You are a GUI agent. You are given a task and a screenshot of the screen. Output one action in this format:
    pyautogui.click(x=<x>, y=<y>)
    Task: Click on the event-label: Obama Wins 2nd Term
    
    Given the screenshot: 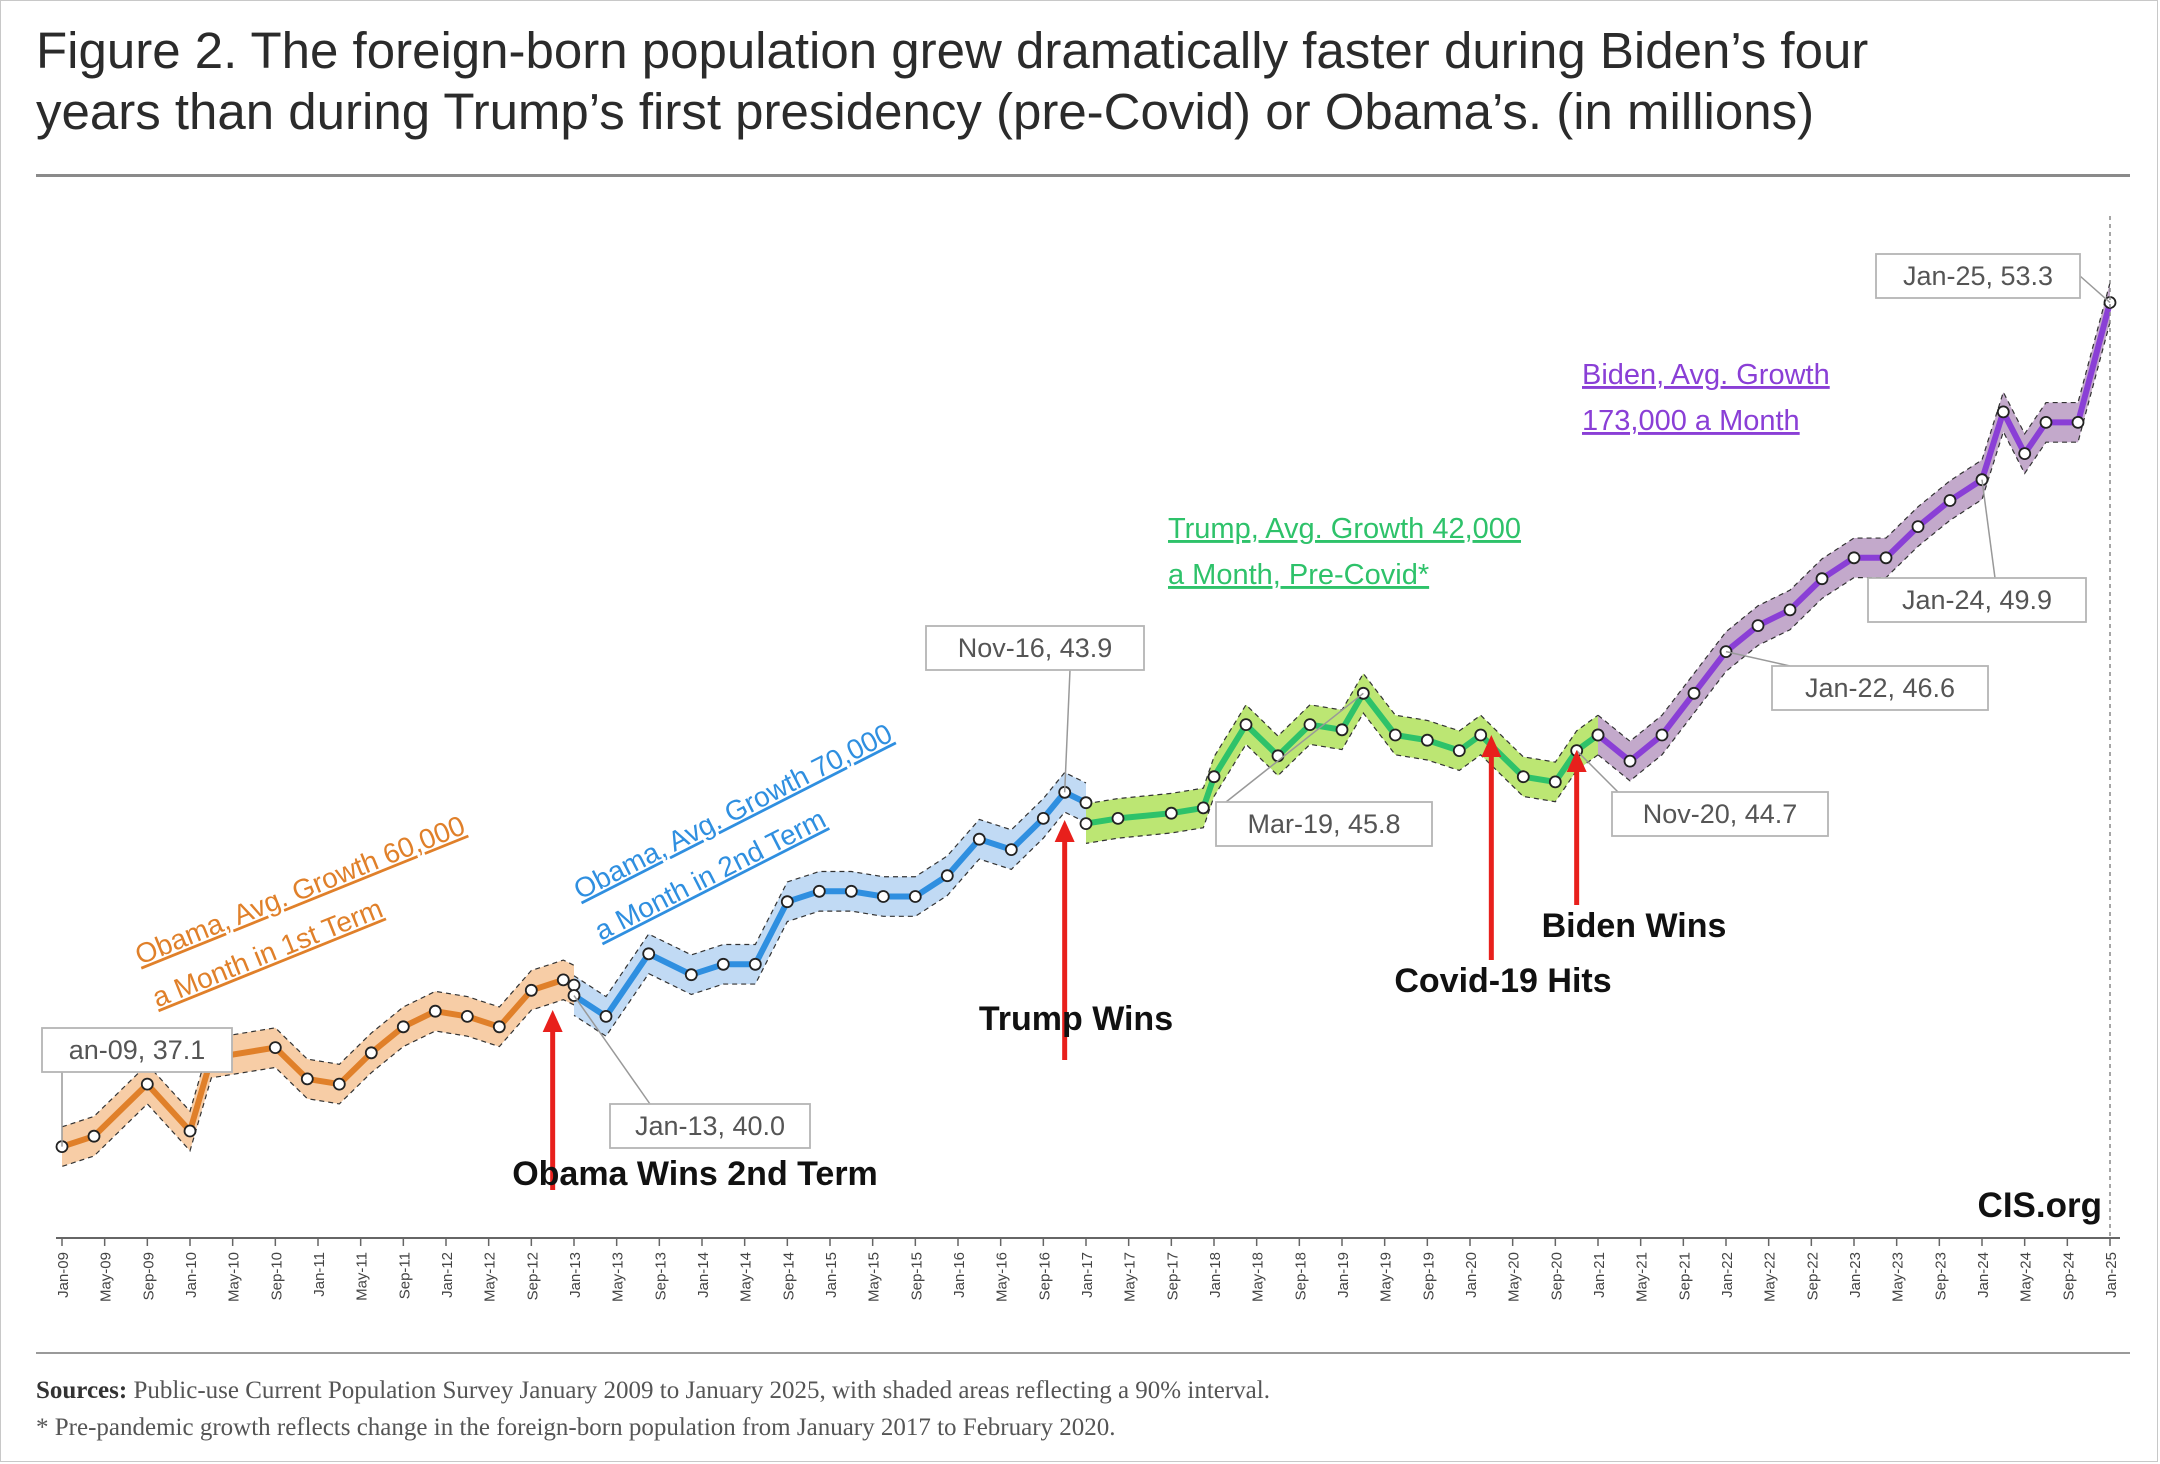 What is the action you would take?
    pyautogui.click(x=695, y=1174)
    